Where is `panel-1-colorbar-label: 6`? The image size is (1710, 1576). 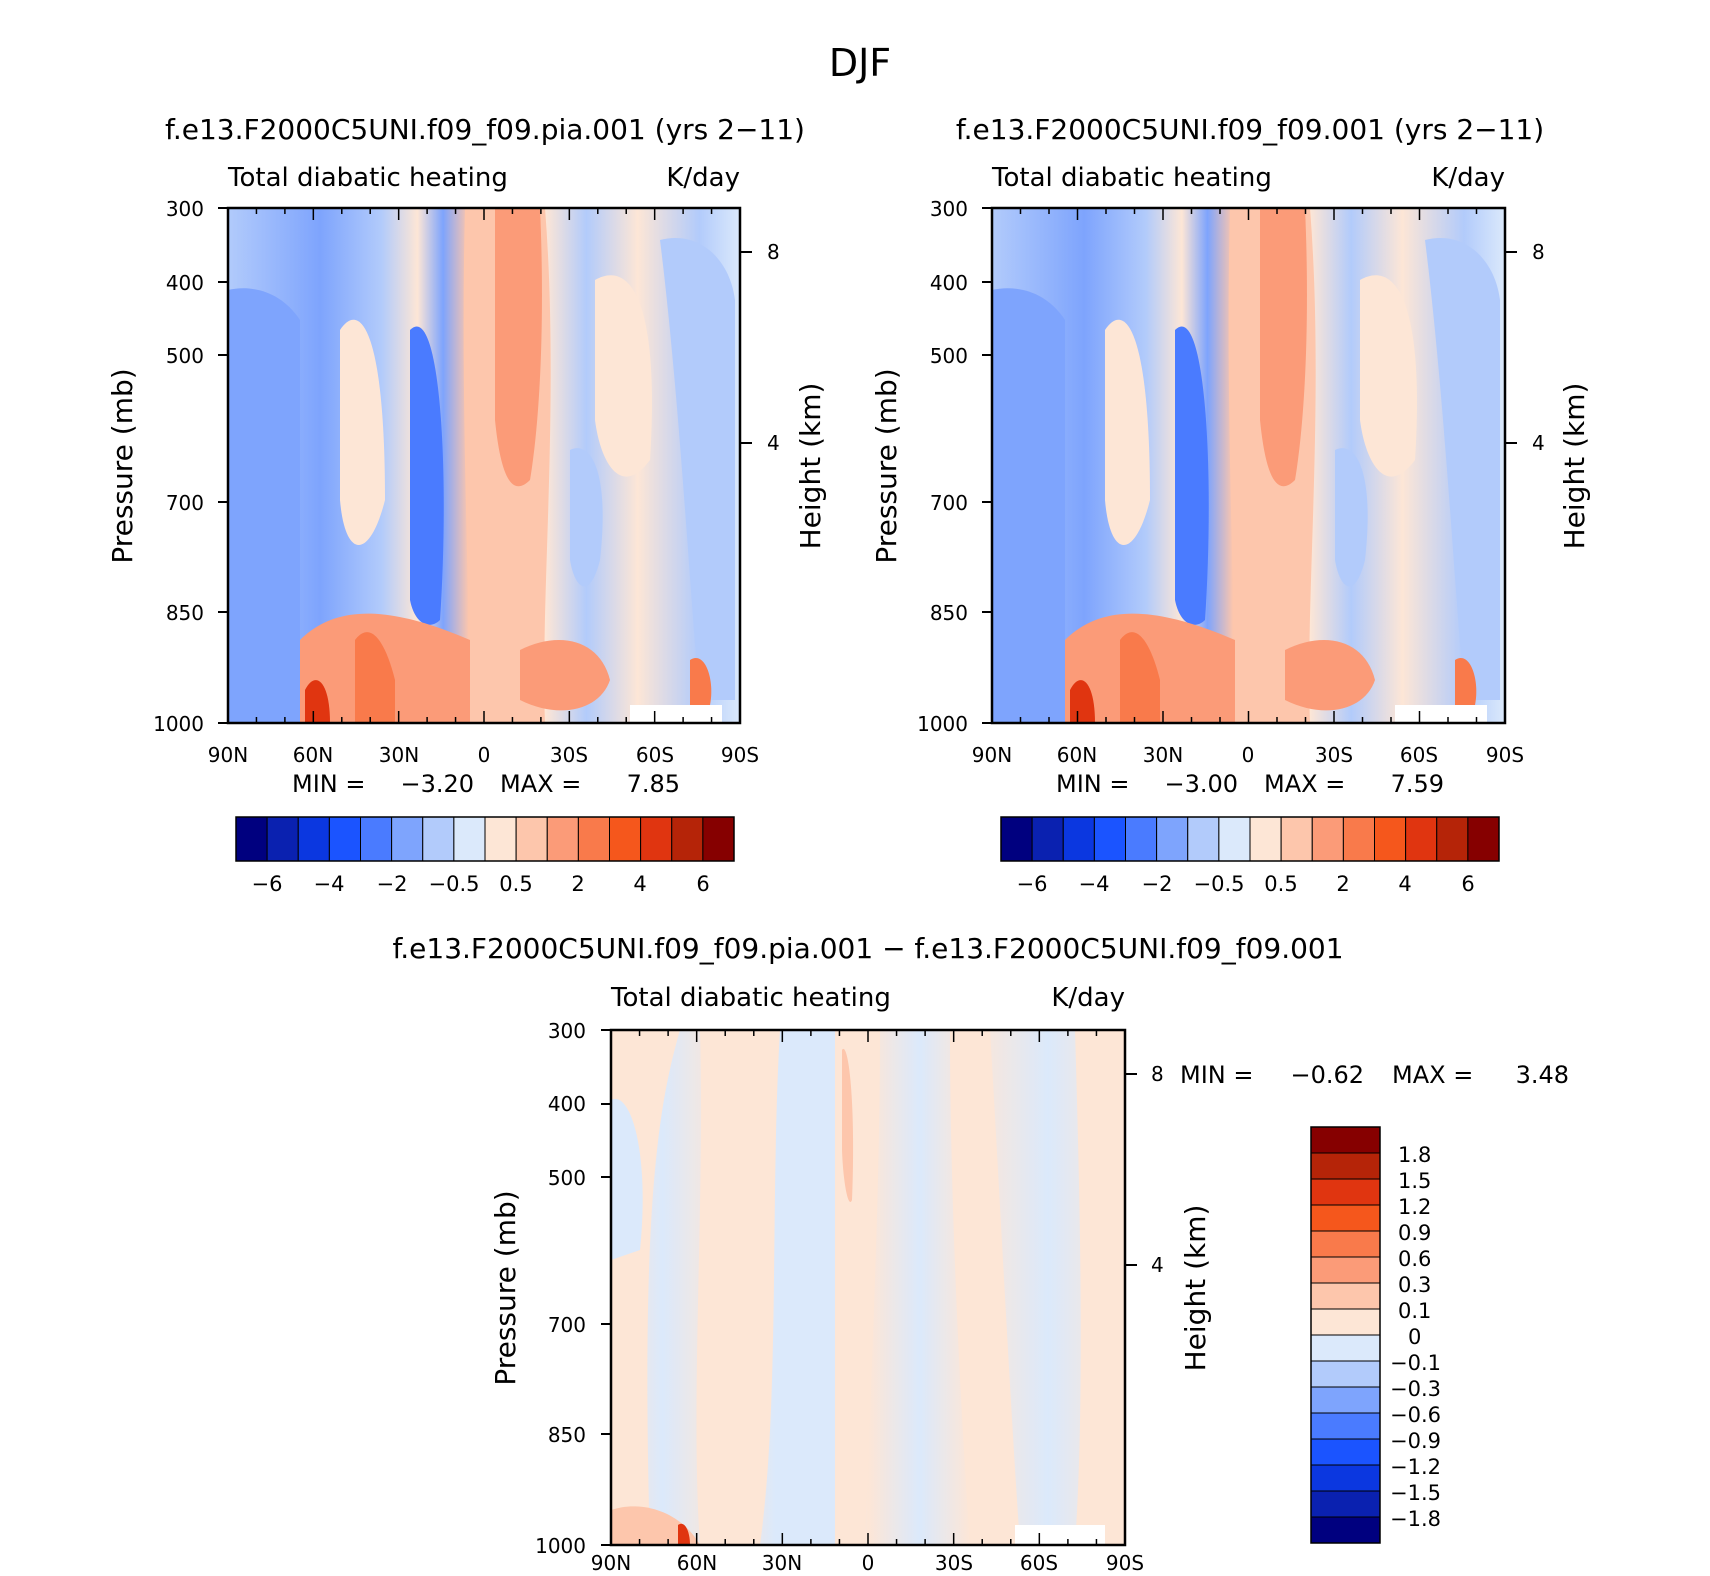
panel-1-colorbar-label: 6 is located at coordinates (702, 884).